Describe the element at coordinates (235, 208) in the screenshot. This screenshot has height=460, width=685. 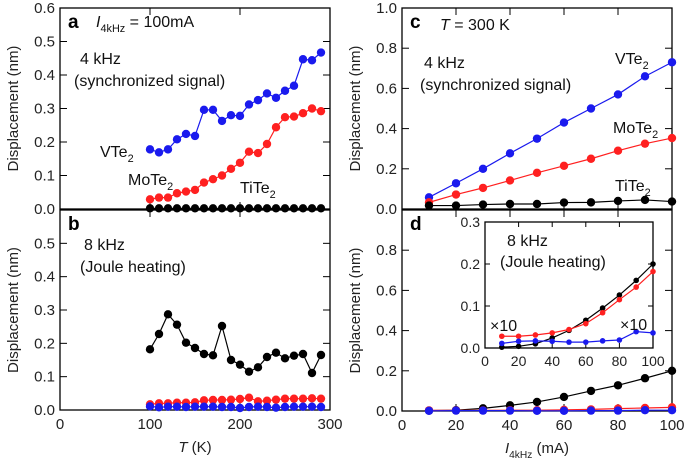
I see `series-tite2` at that location.